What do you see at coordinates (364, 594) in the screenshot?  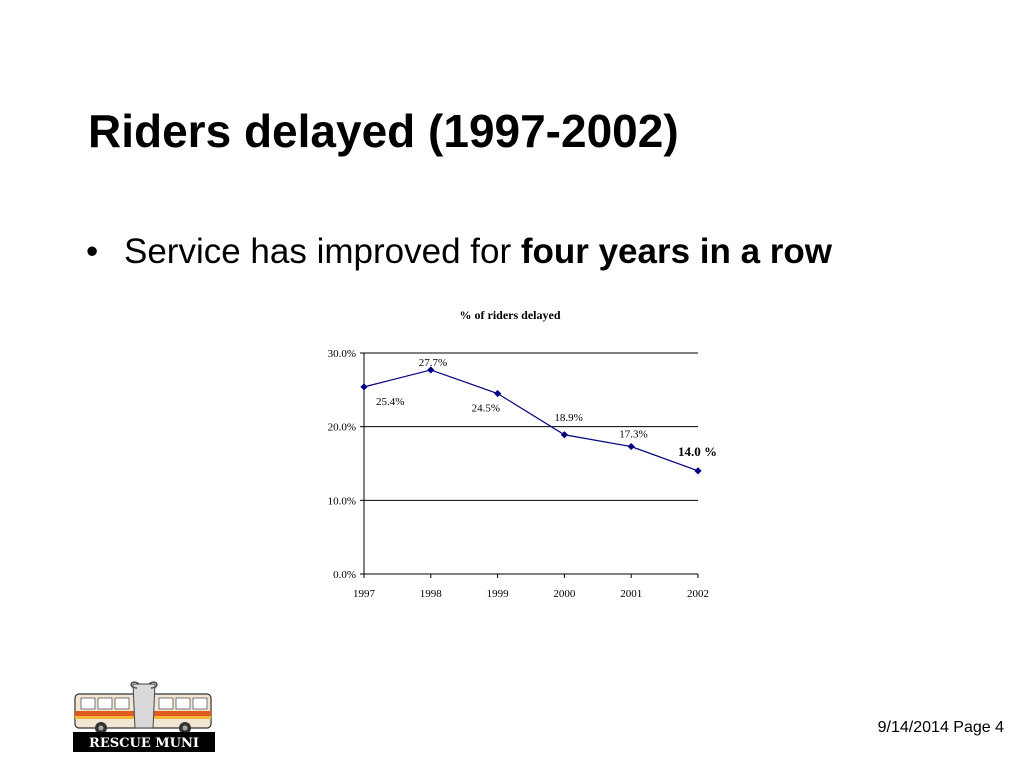 I see `x-tick-label: 1997` at bounding box center [364, 594].